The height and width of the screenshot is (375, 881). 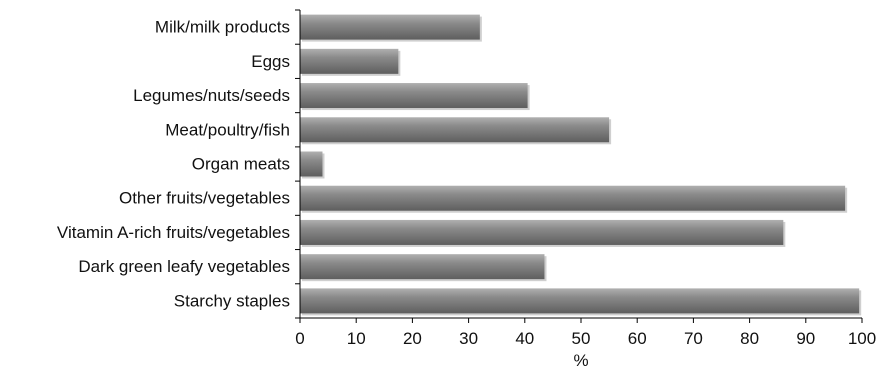 I want to click on x-tick-label-10: 100, so click(x=862, y=338).